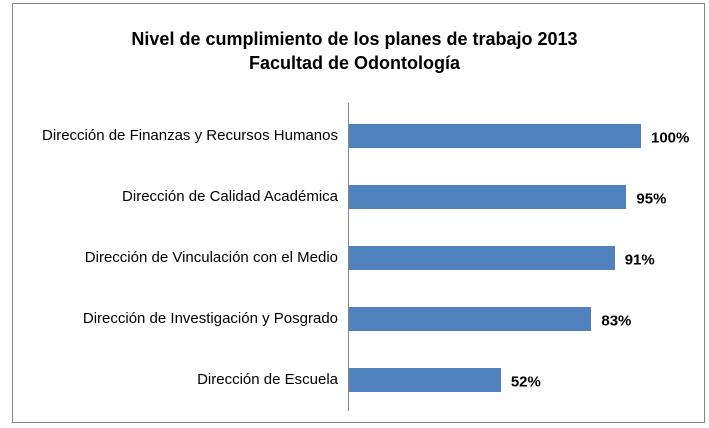  Describe the element at coordinates (348, 257) in the screenshot. I see `category-axis` at that location.